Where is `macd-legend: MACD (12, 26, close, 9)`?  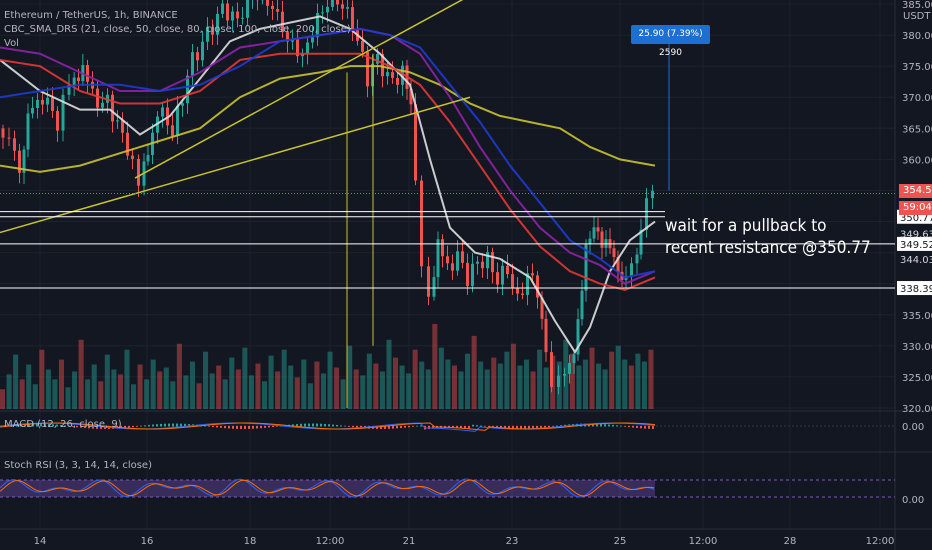 macd-legend: MACD (12, 26, close, 9) is located at coordinates (63, 424).